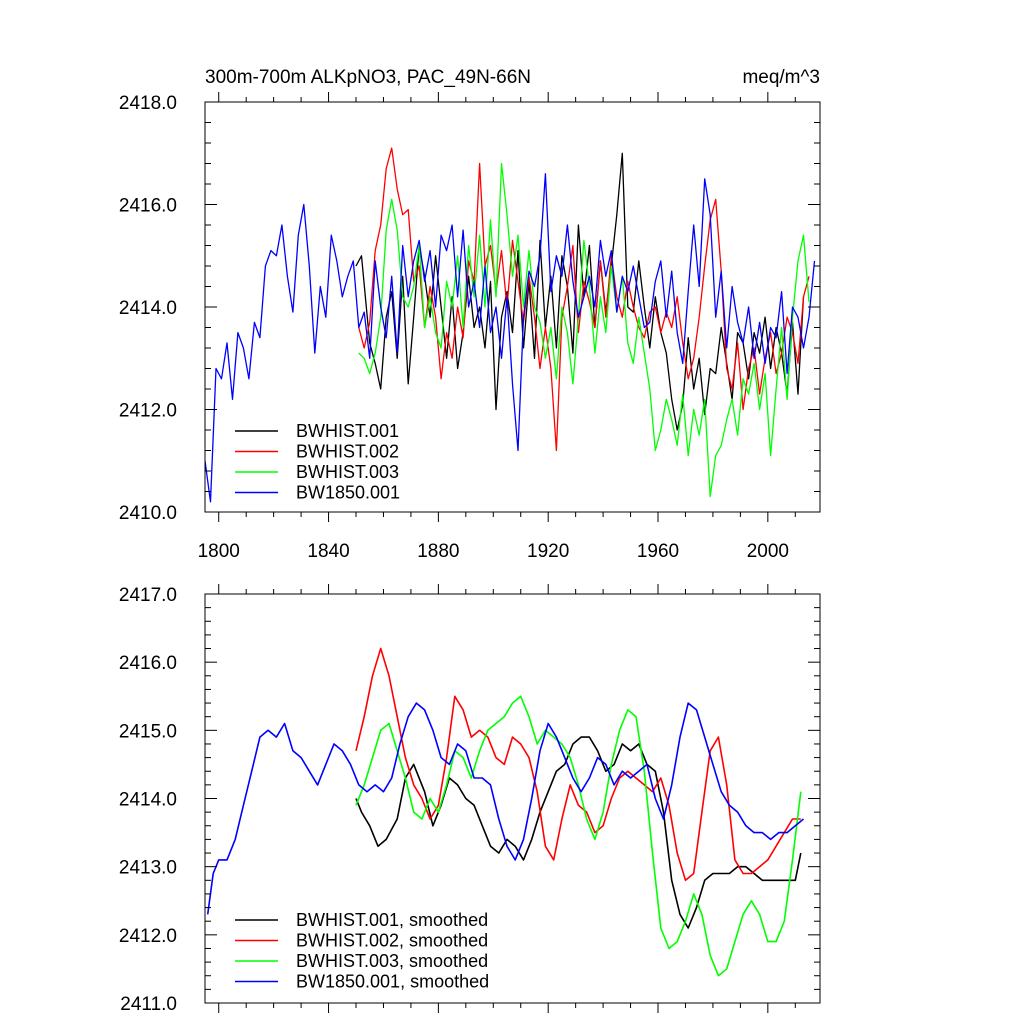 The image size is (1024, 1024). Describe the element at coordinates (347, 472) in the screenshot. I see `top-legend-label: BWHIST.003` at that location.